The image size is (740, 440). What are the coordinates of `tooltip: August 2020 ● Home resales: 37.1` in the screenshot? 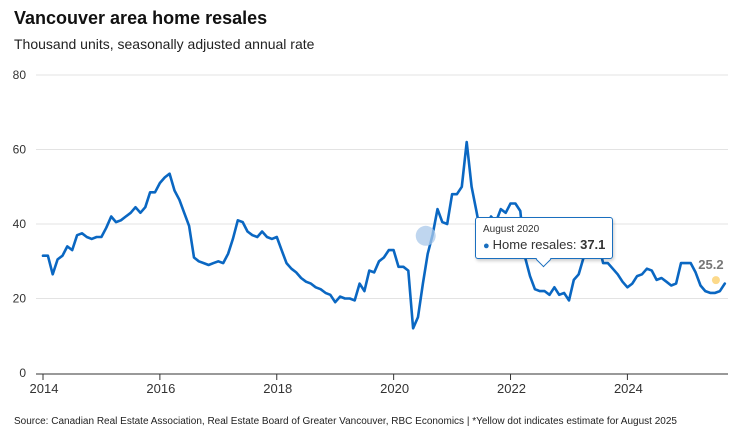 It's located at (544, 242).